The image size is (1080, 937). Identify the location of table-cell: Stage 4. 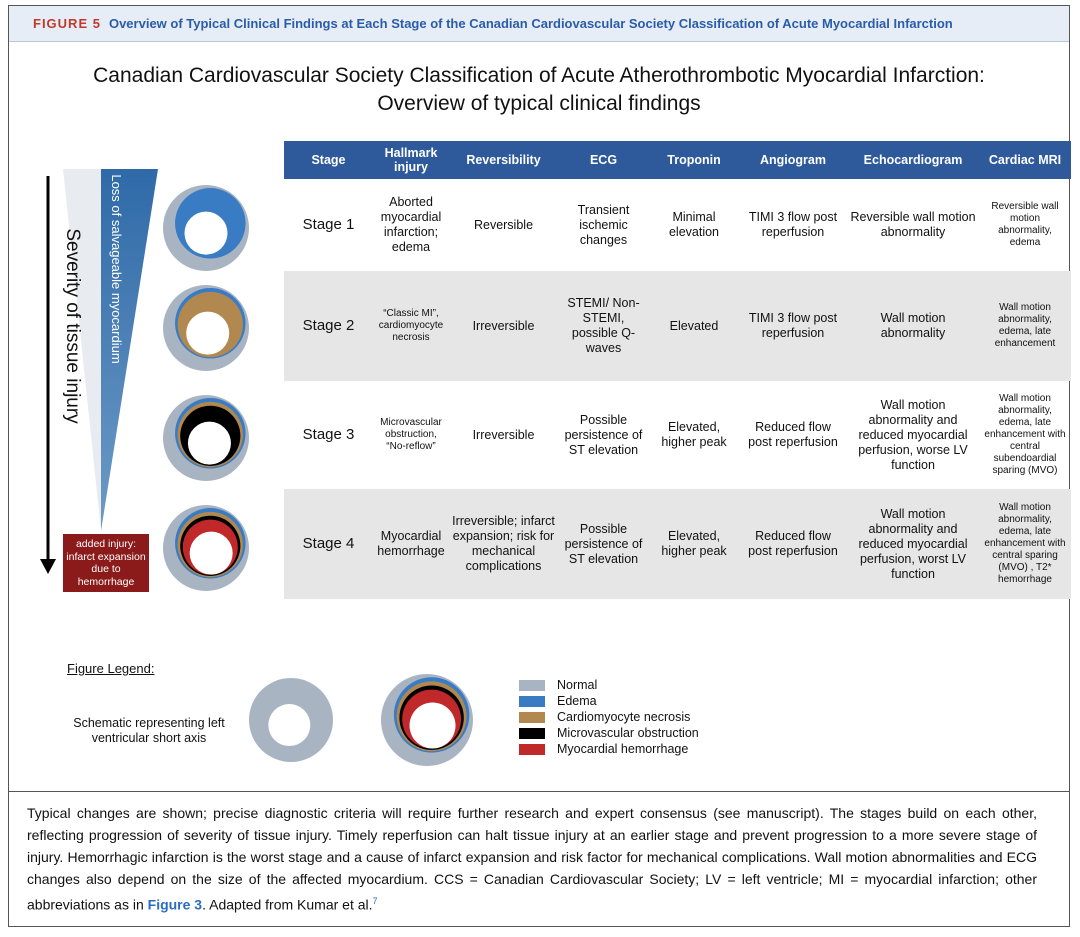
(328, 544).